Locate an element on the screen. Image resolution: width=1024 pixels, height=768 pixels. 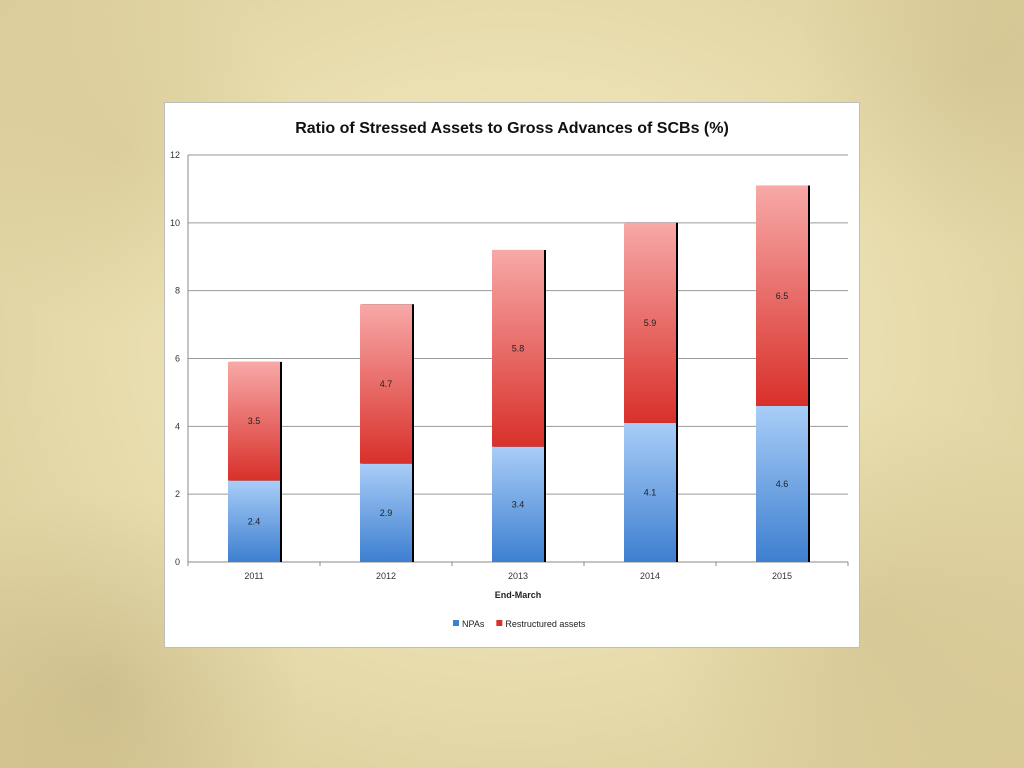
bar-group-2013: 3.4 5.8 is located at coordinates (519, 405).